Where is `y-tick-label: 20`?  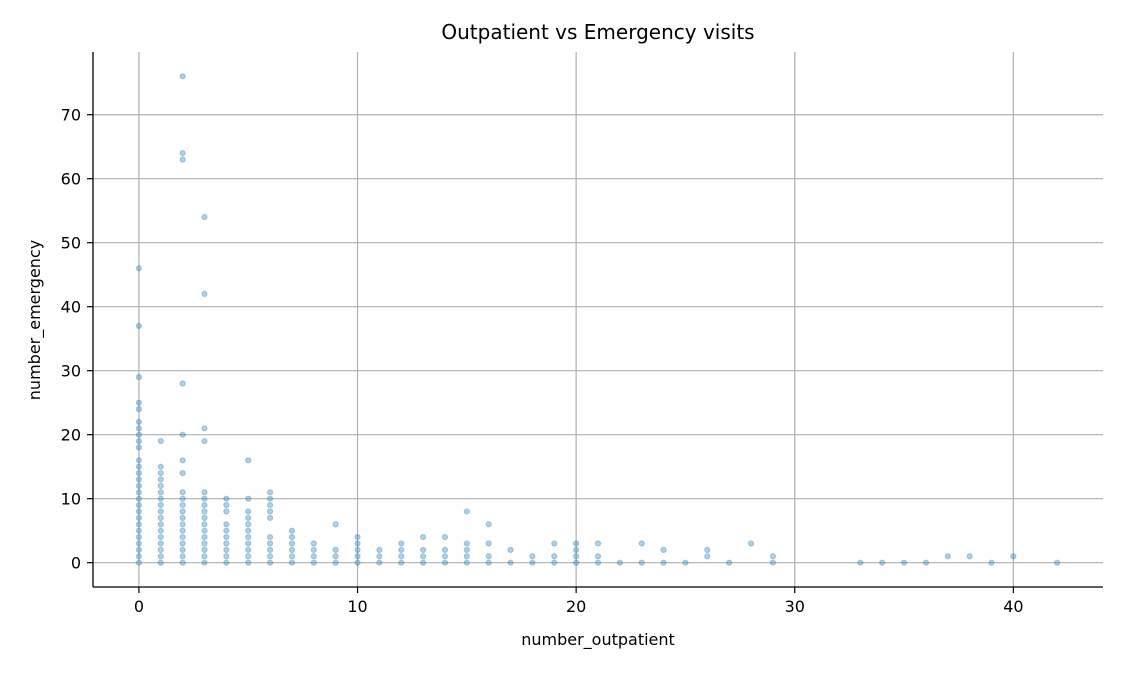 y-tick-label: 20 is located at coordinates (71, 435).